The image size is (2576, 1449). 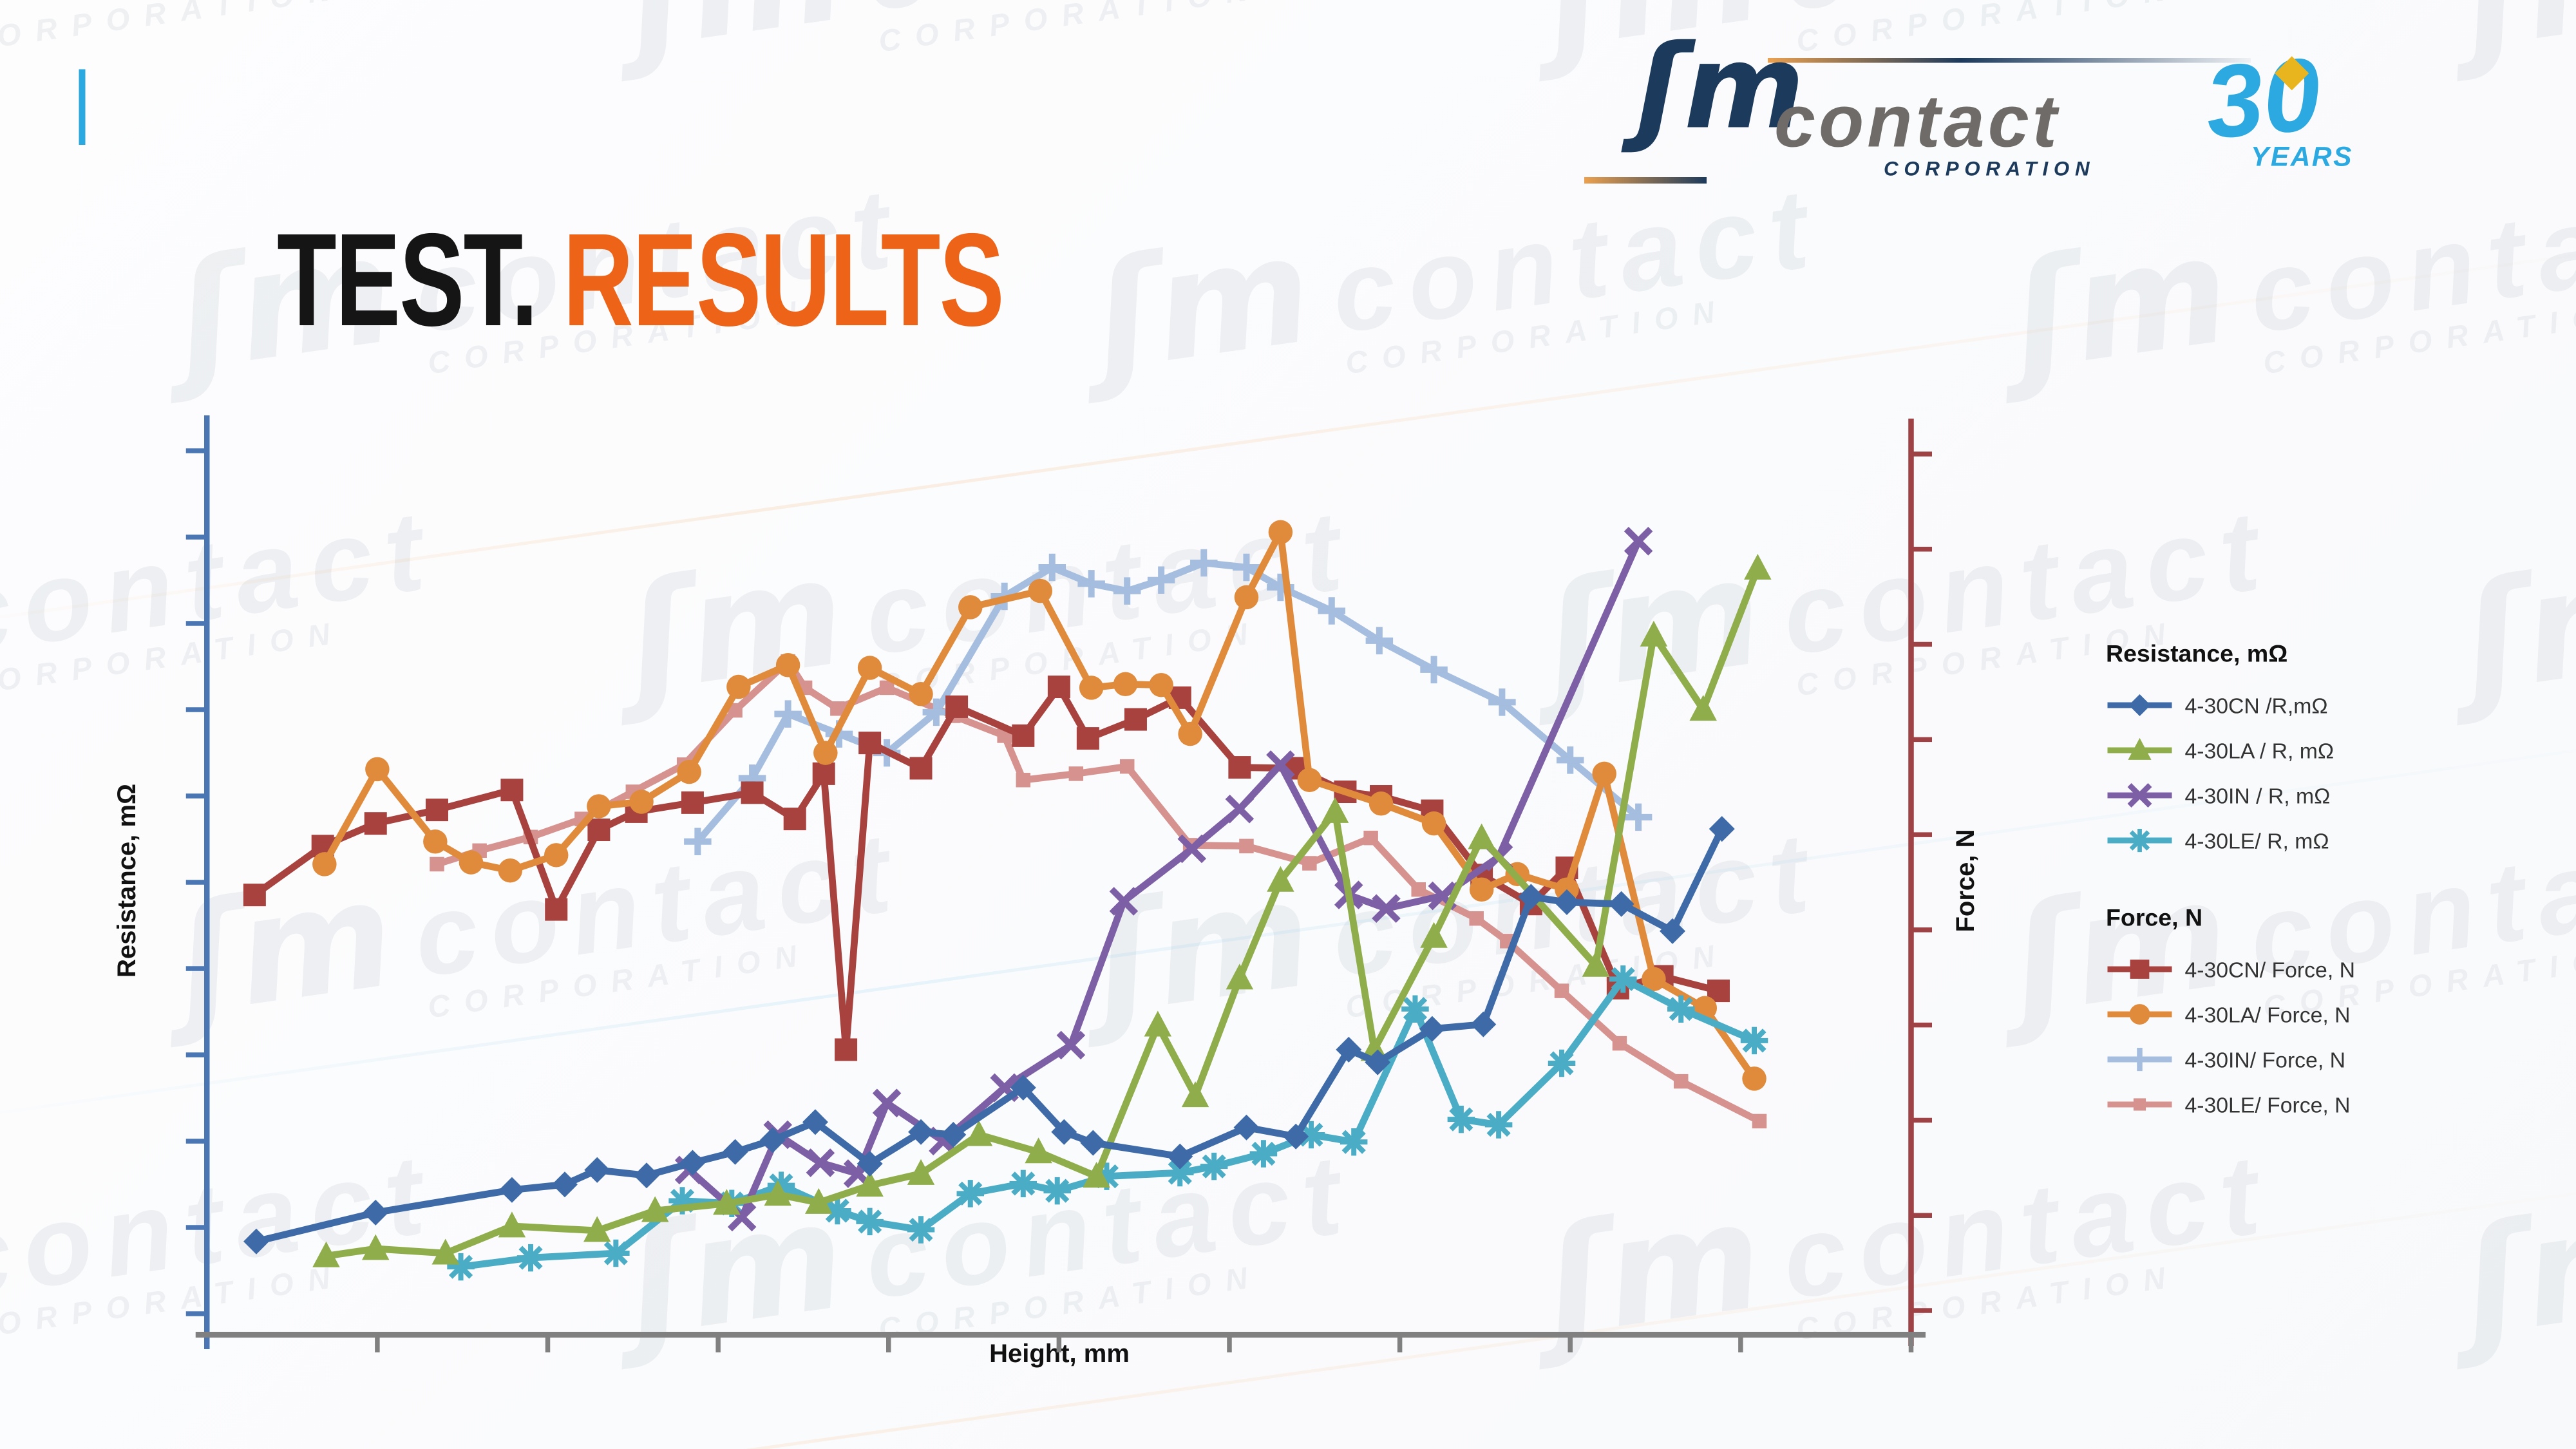 What do you see at coordinates (784, 281) in the screenshot?
I see `page-title-orange: RESULTS` at bounding box center [784, 281].